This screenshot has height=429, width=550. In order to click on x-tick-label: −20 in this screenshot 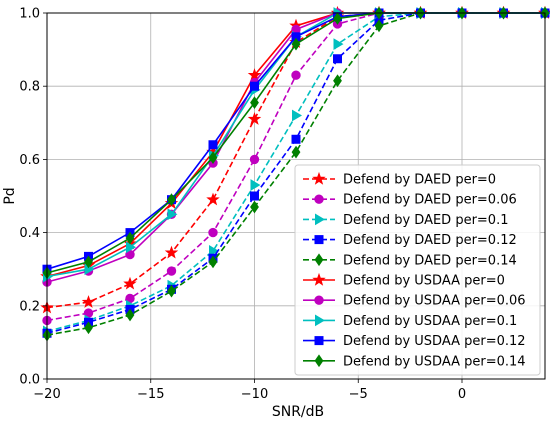, I will do `click(46, 394)`.